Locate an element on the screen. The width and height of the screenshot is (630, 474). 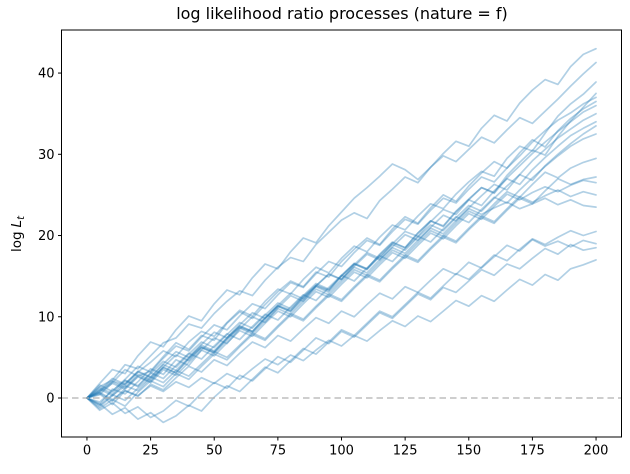
x-tick-label: 25 is located at coordinates (150, 451).